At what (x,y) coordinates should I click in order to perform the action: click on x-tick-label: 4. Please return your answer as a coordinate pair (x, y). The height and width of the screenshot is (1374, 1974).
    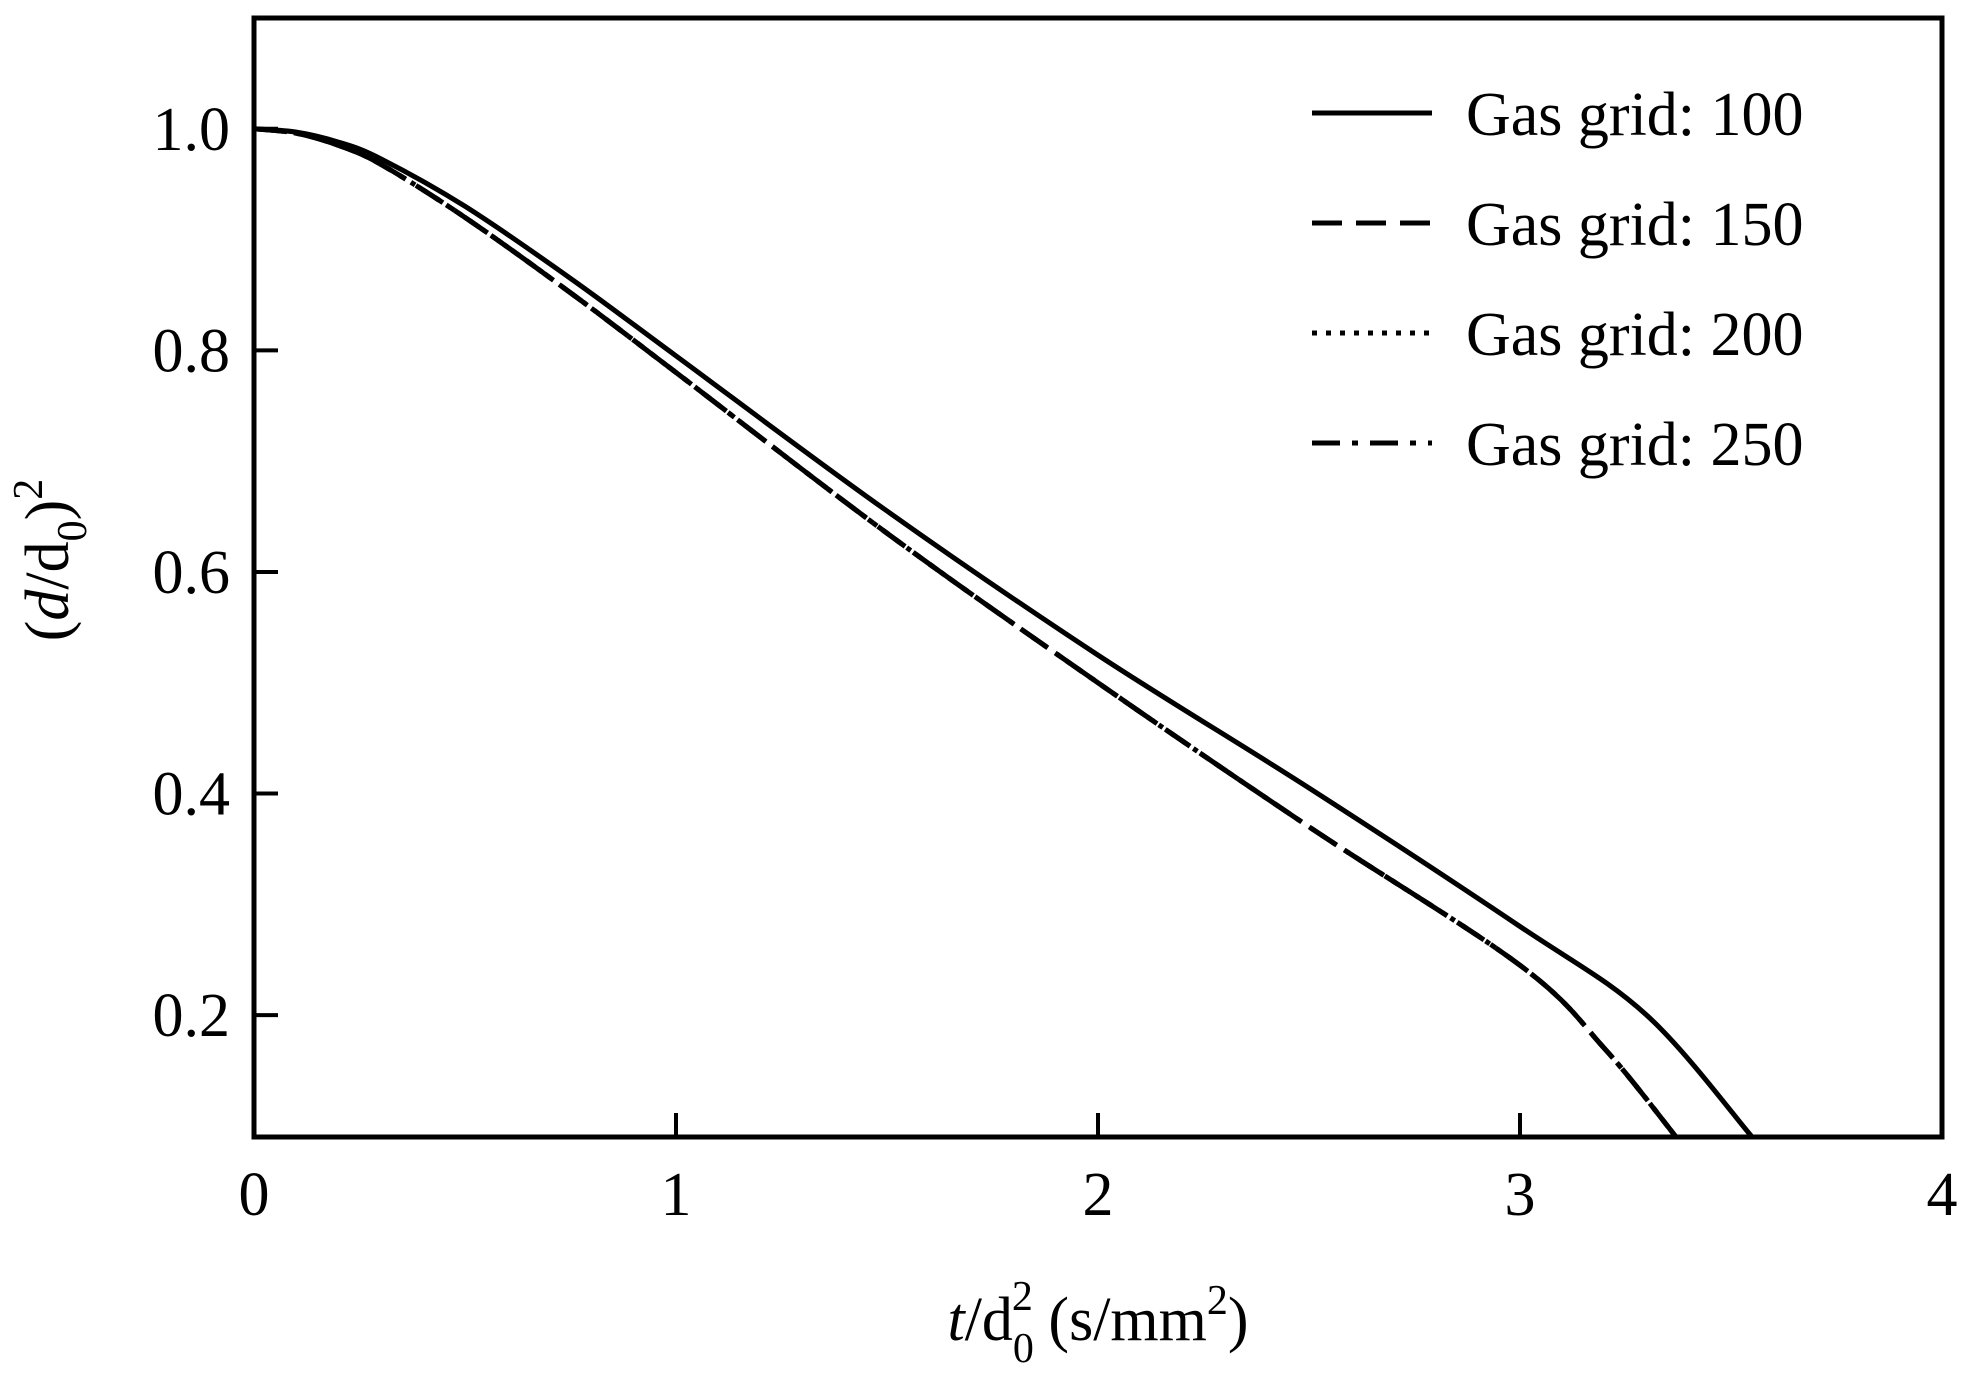
    Looking at the image, I should click on (1942, 1195).